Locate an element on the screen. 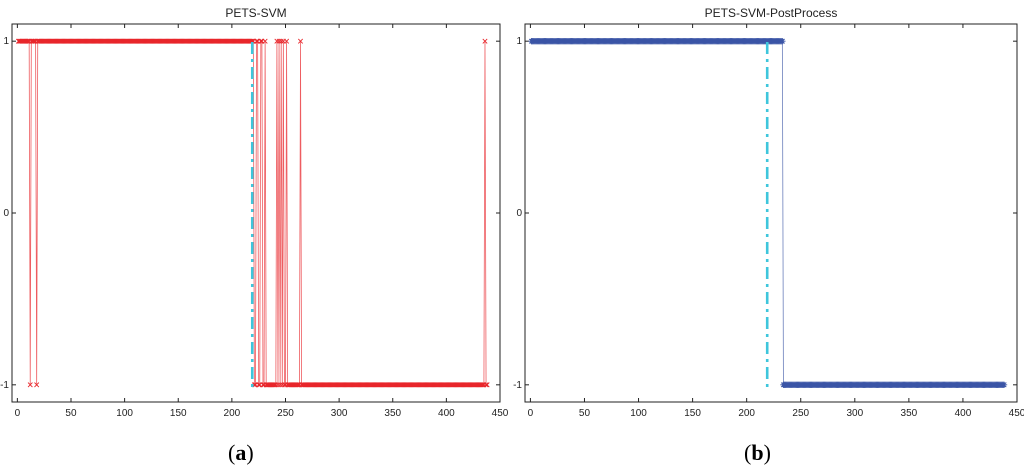 Image resolution: width=1024 pixels, height=474 pixels. chart-b-x-tick-label: 150 is located at coordinates (692, 413).